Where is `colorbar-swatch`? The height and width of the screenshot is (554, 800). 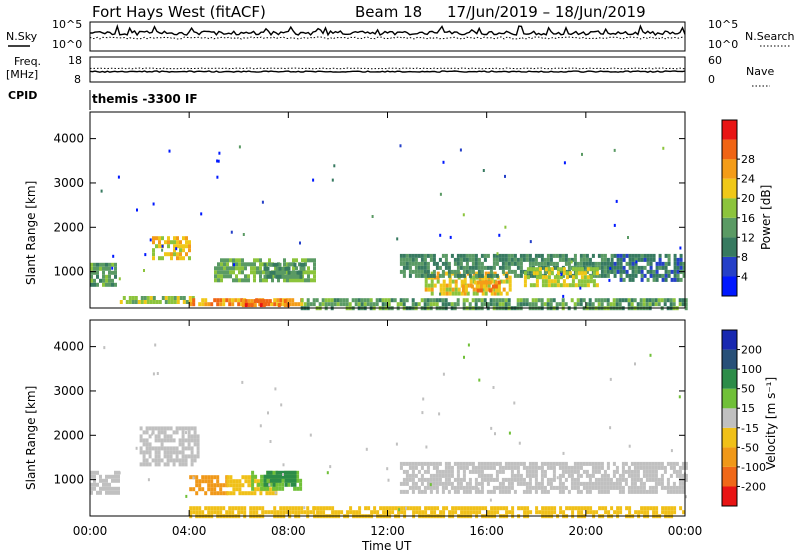
colorbar-swatch is located at coordinates (729, 457).